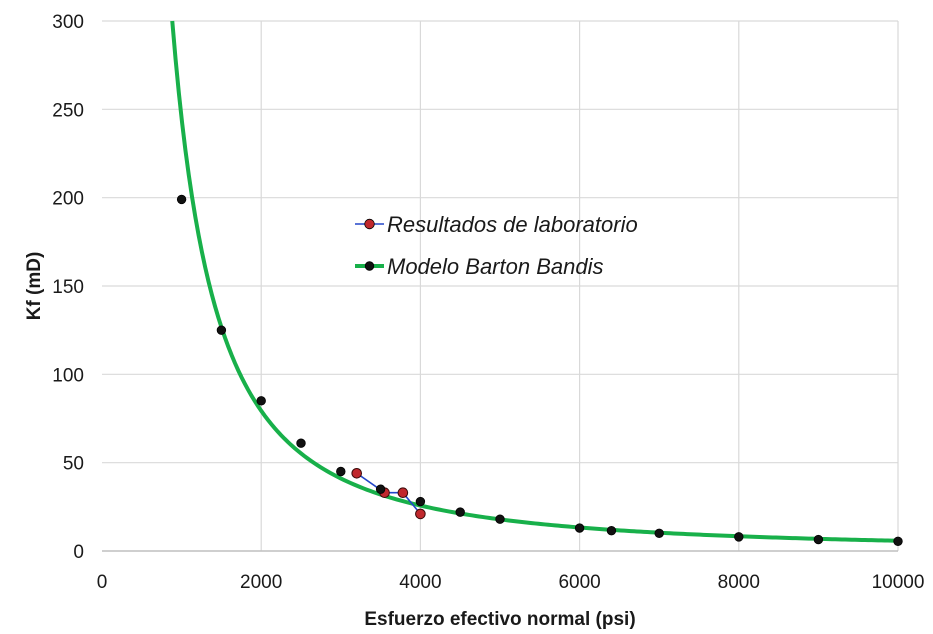 This screenshot has width=933, height=634. I want to click on y-tick-label: 250, so click(68, 110).